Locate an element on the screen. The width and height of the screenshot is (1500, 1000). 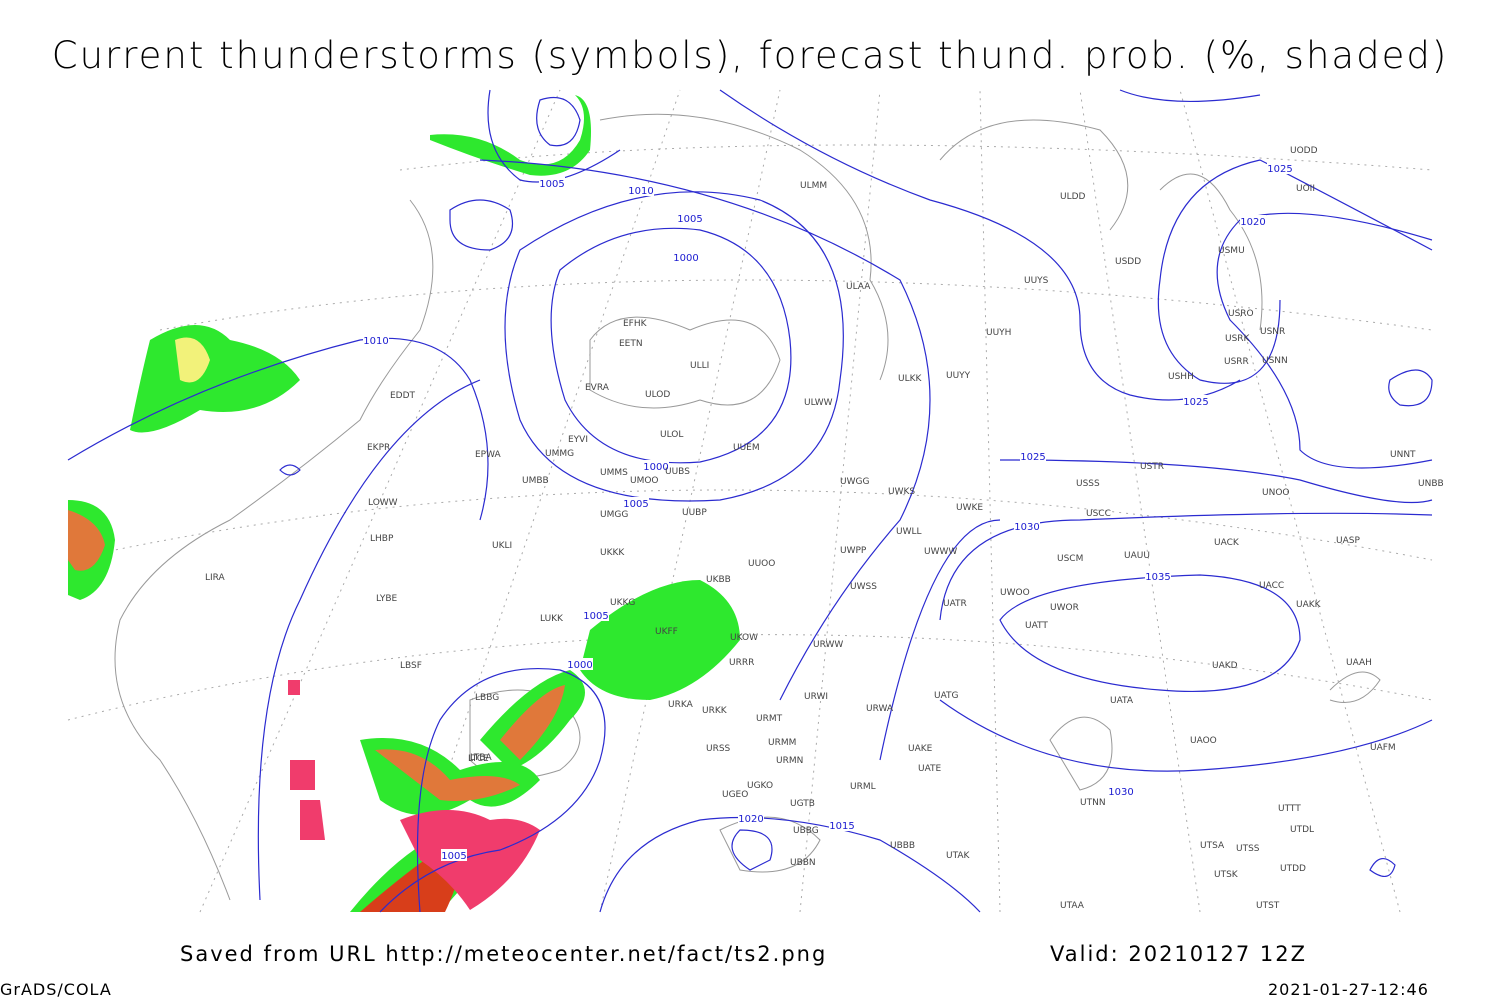
station-label: ULAA is located at coordinates (858, 287).